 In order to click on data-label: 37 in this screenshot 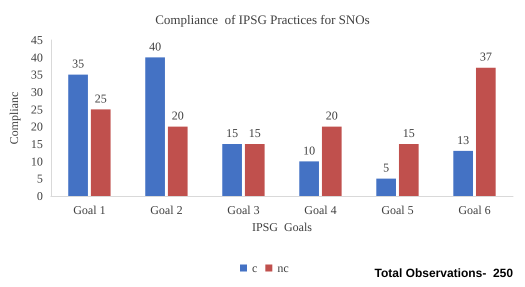, I will do `click(486, 57)`.